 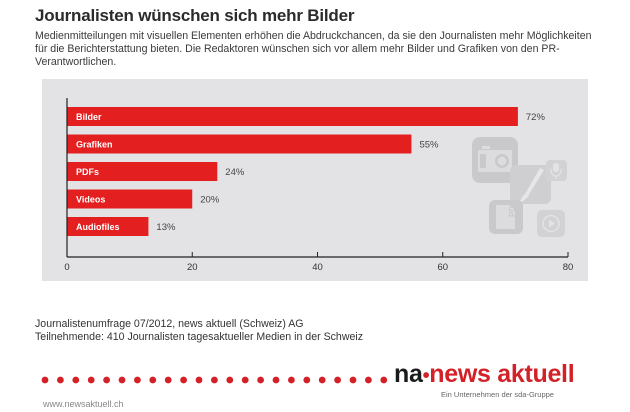 What do you see at coordinates (89, 117) in the screenshot?
I see `bar-category-label: Bilder` at bounding box center [89, 117].